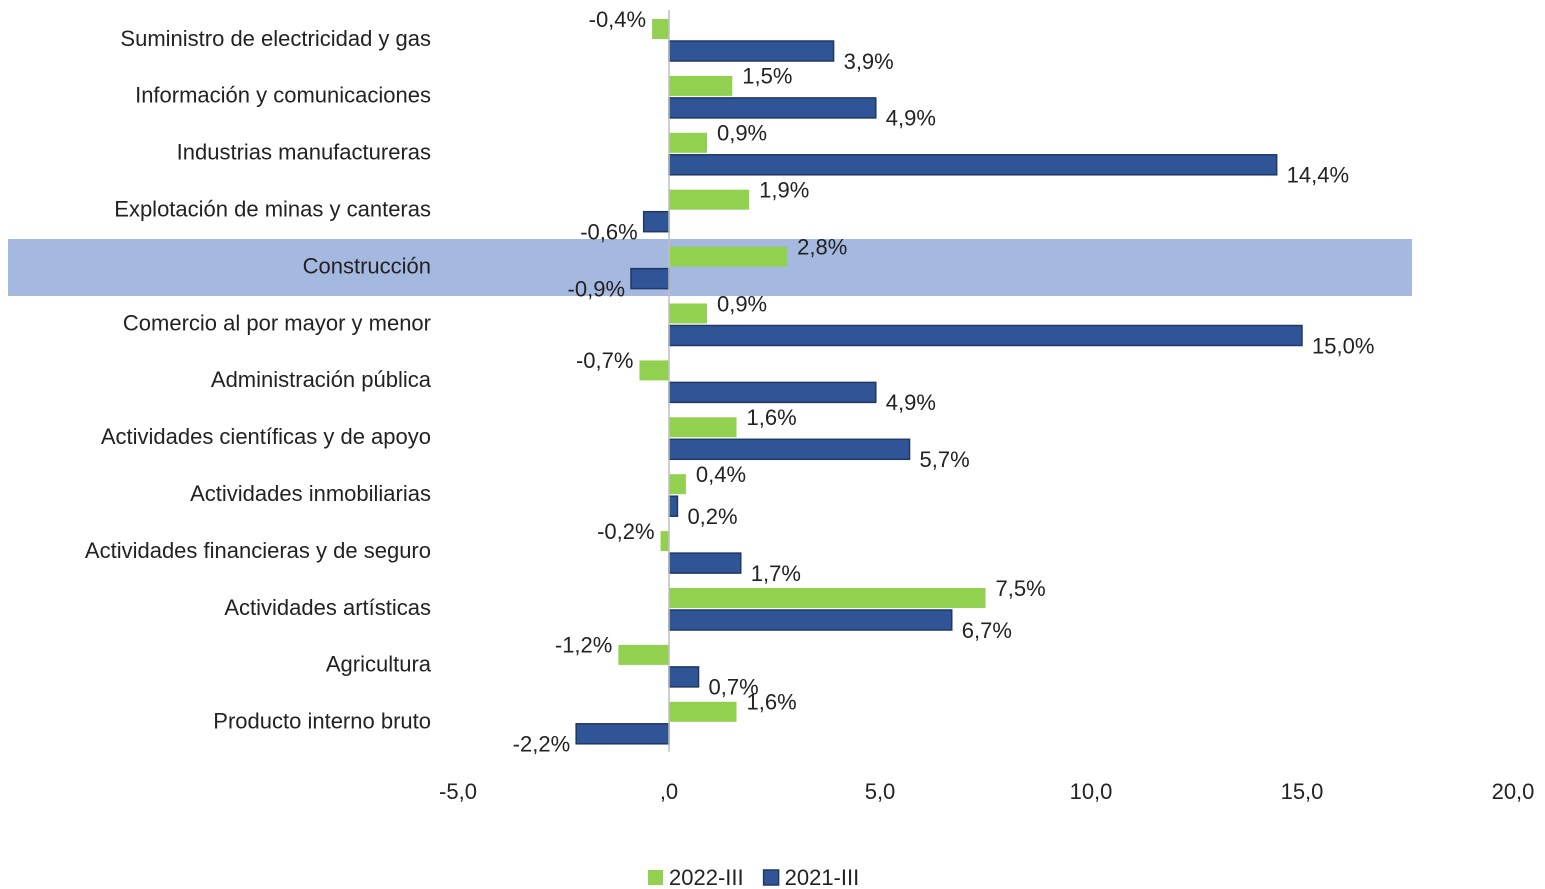 Image resolution: width=1545 pixels, height=889 pixels. Describe the element at coordinates (266, 436) in the screenshot. I see `category-label: Actividades científicas y de apoyo` at that location.